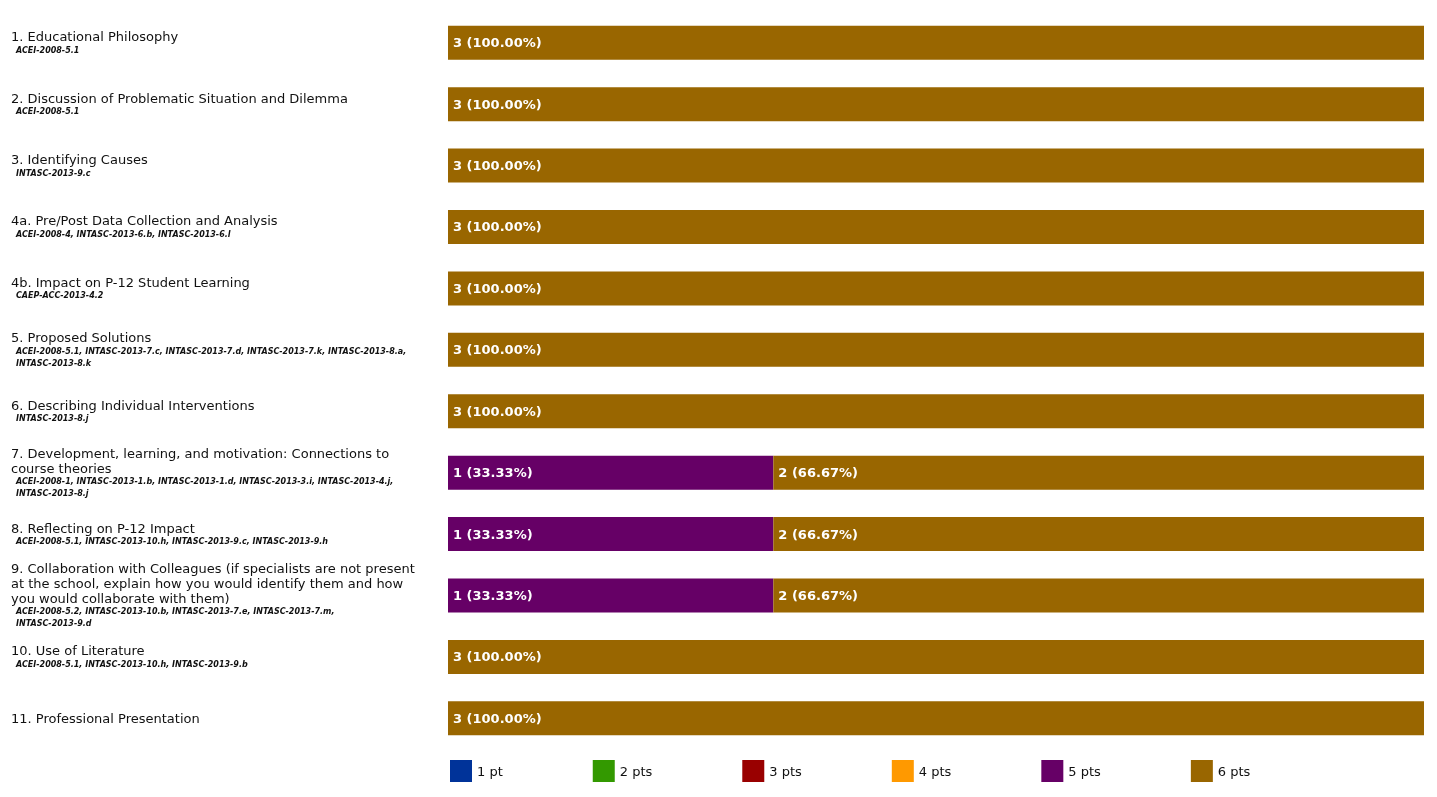  Describe the element at coordinates (935, 771) in the screenshot. I see `legend-label: 4 pts` at that location.